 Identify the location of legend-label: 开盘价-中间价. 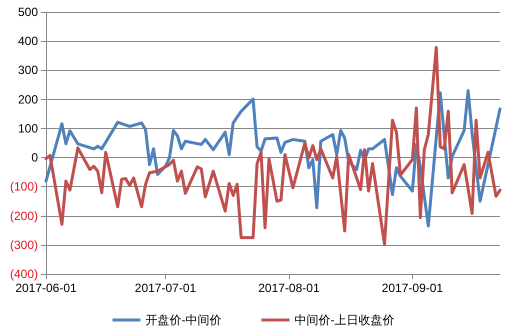
(184, 320).